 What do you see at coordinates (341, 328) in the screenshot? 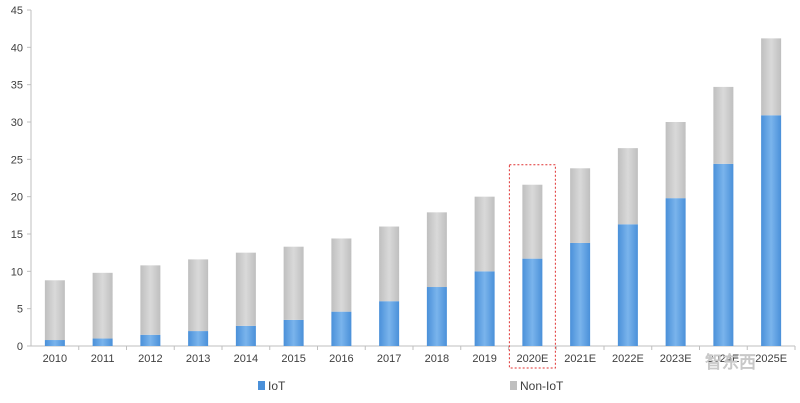
I see `bar-iot-2016` at bounding box center [341, 328].